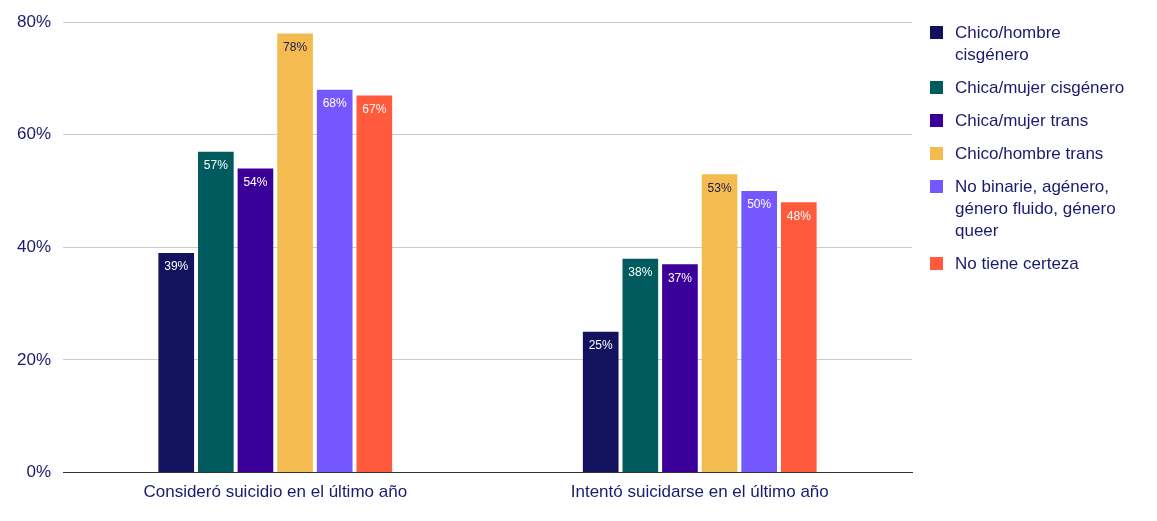  What do you see at coordinates (1036, 209) in the screenshot?
I see `legend-label: No binarie, agénero, género fluido, género queer` at bounding box center [1036, 209].